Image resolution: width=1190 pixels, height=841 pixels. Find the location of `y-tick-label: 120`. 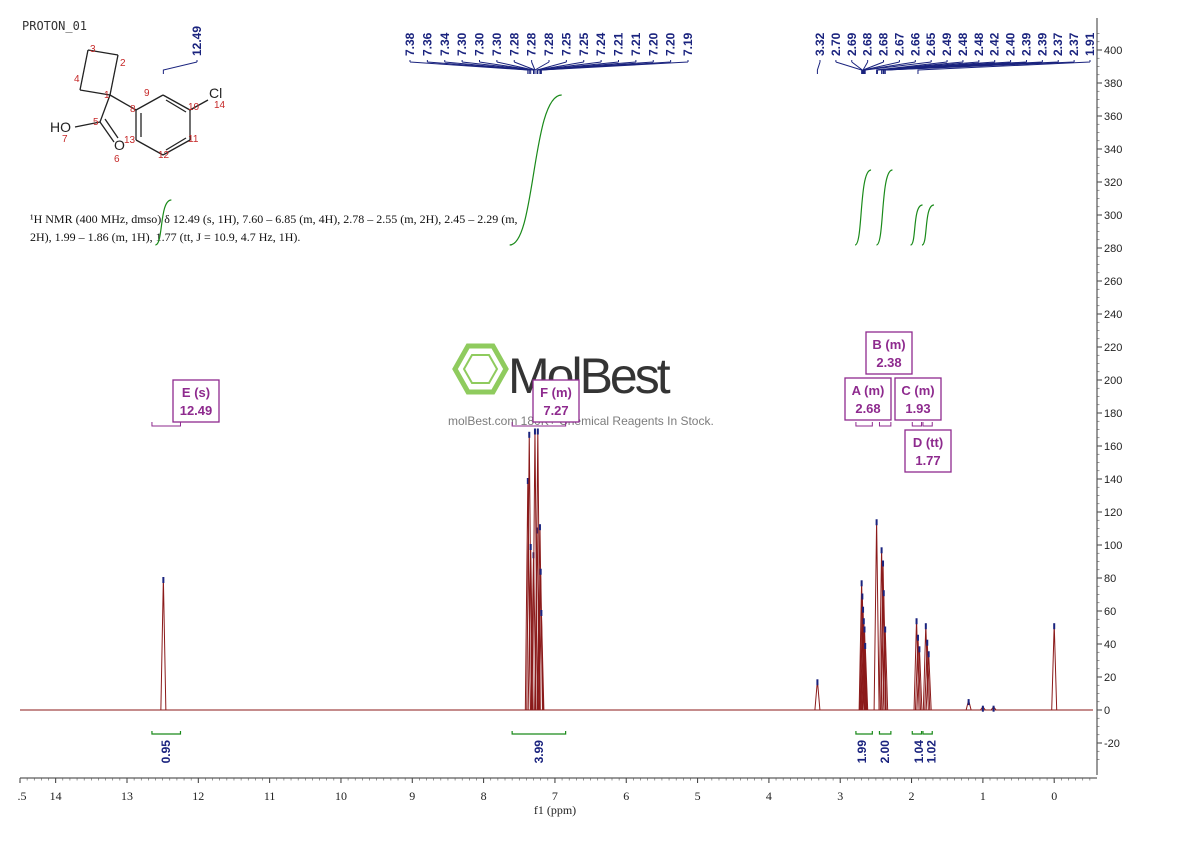

y-tick-label: 120 is located at coordinates (1113, 513).